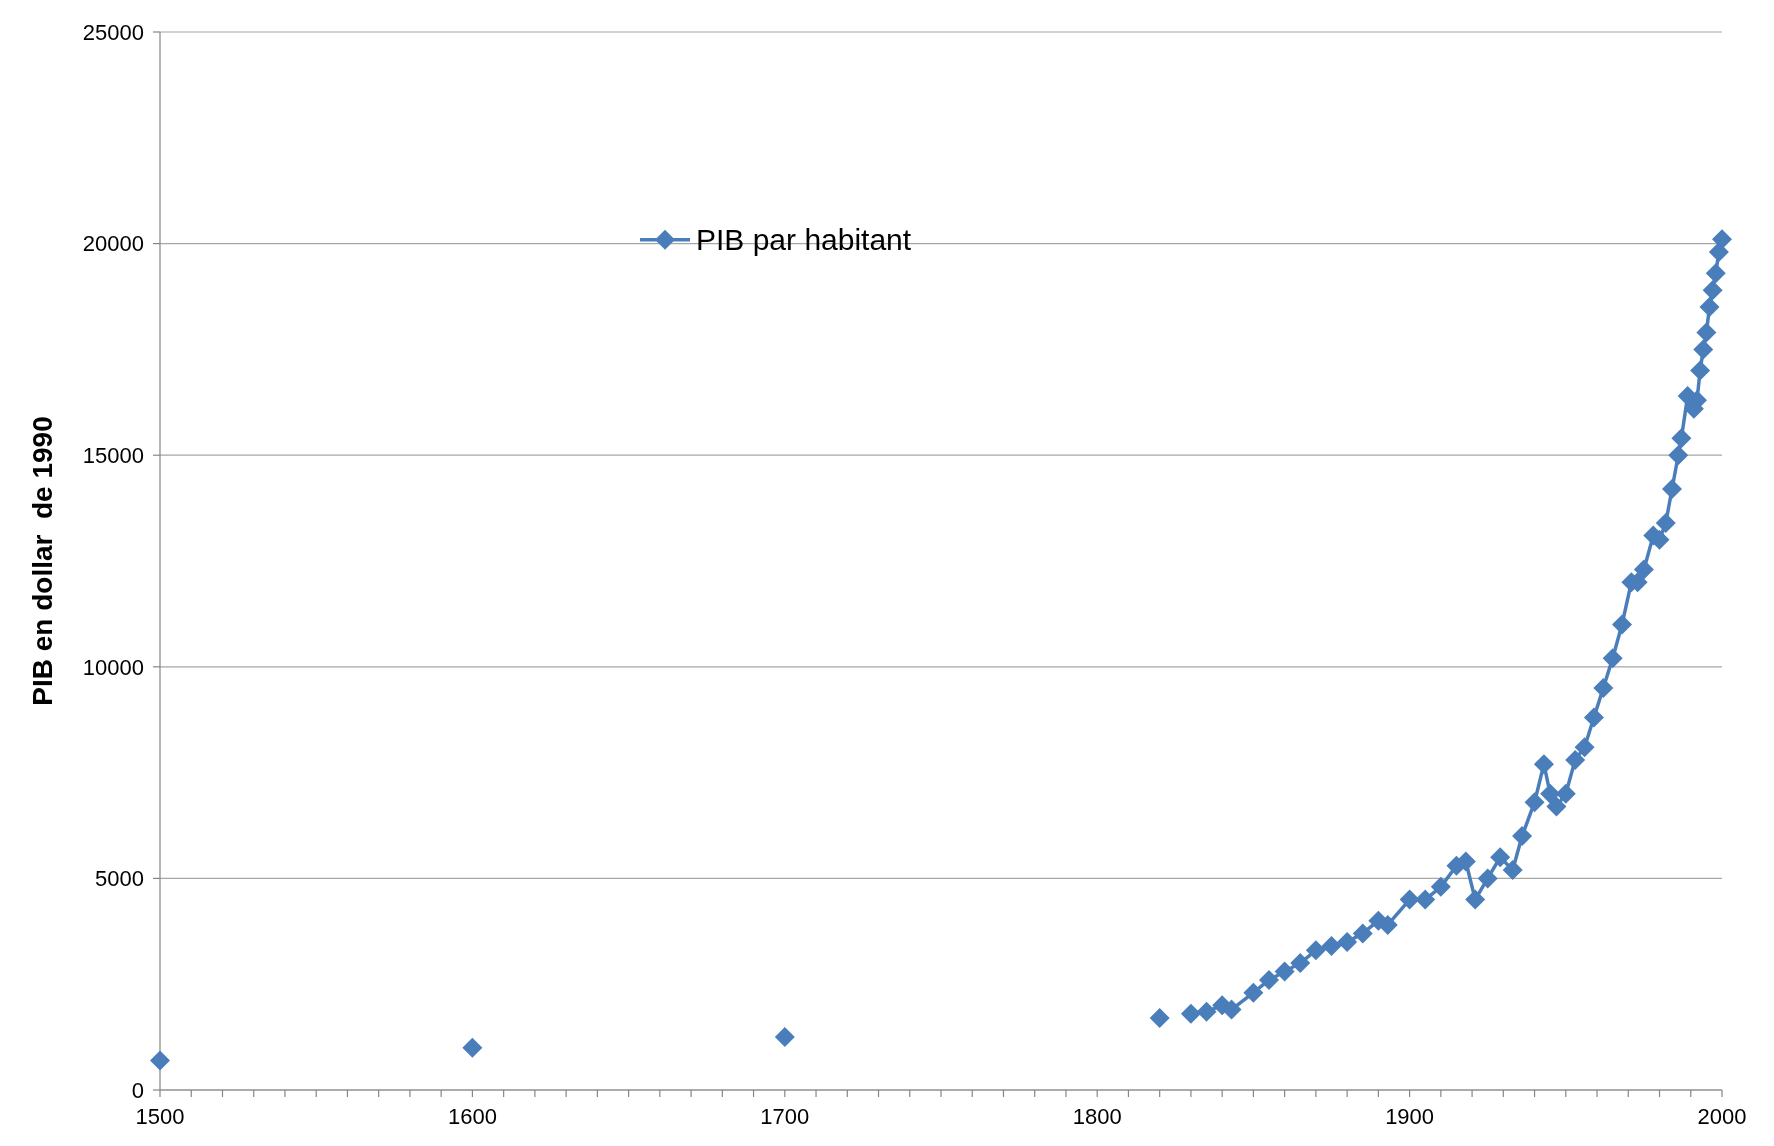  What do you see at coordinates (113, 32) in the screenshot?
I see `y-tick-label: 25000` at bounding box center [113, 32].